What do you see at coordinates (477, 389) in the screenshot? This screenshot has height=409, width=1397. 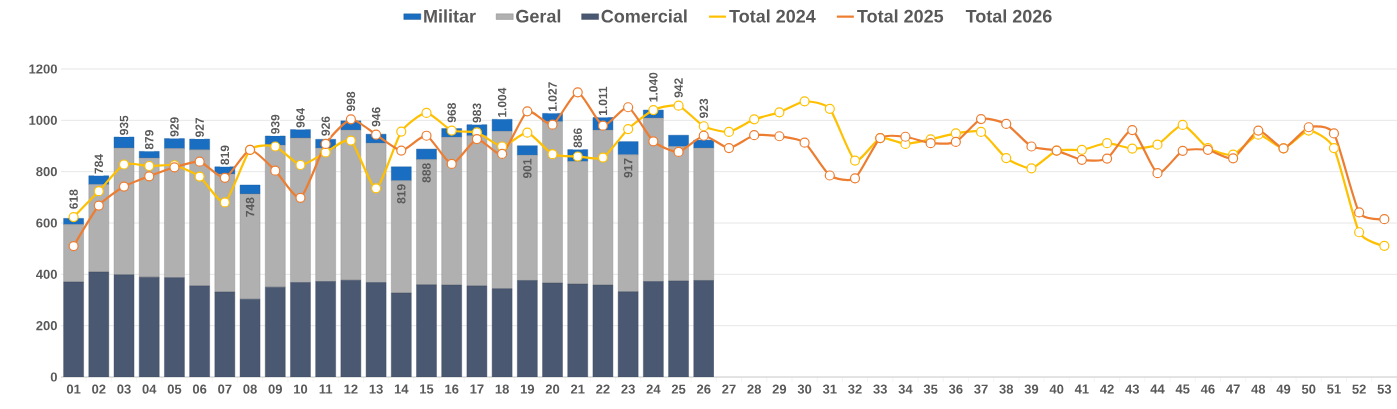 I see `x-tick-label: 17` at bounding box center [477, 389].